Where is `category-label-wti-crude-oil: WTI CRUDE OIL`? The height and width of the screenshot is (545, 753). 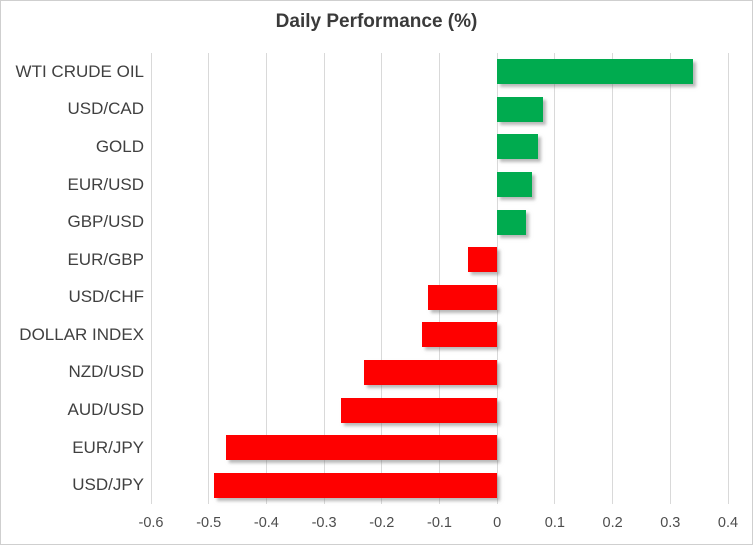
category-label-wti-crude-oil: WTI CRUDE OIL is located at coordinates (79, 71).